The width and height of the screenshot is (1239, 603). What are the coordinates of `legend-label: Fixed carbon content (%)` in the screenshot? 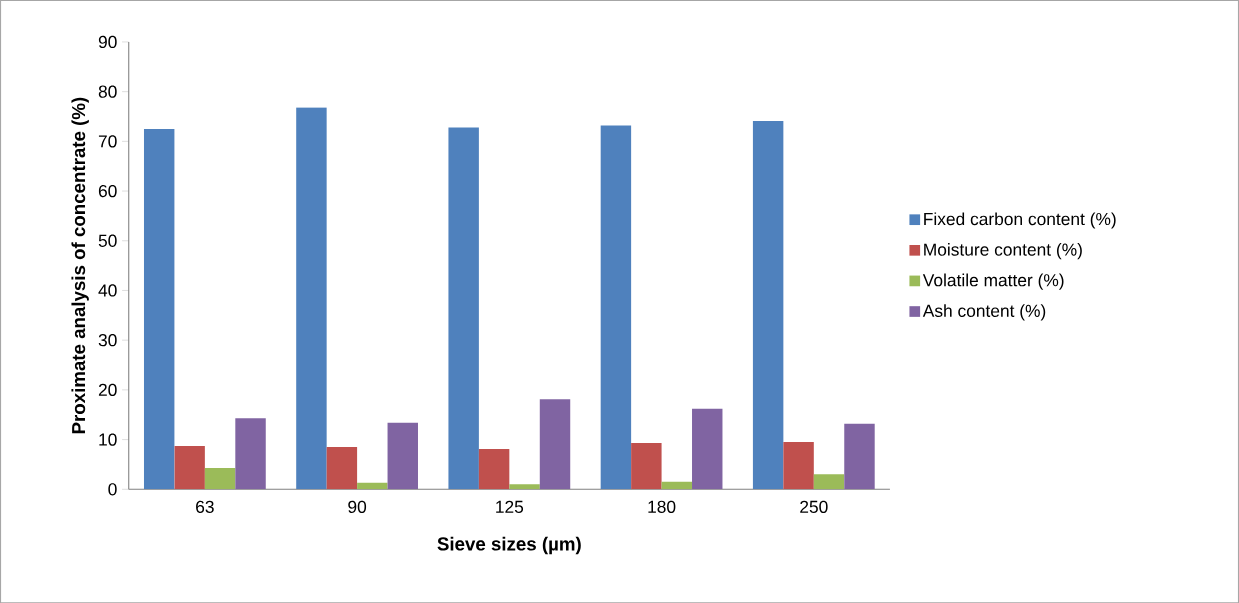 It's located at (1020, 220).